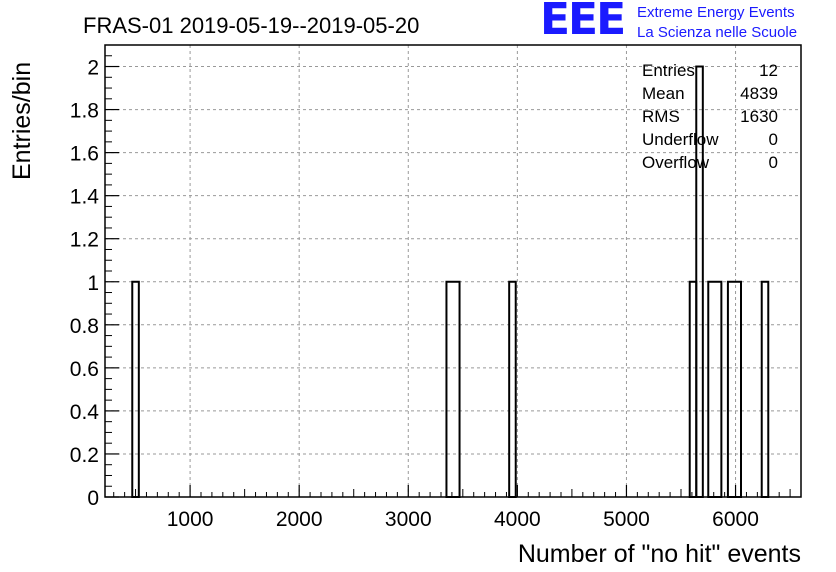 Image resolution: width=836 pixels, height=572 pixels. What do you see at coordinates (661, 116) in the screenshot?
I see `stat-label: RMS` at bounding box center [661, 116].